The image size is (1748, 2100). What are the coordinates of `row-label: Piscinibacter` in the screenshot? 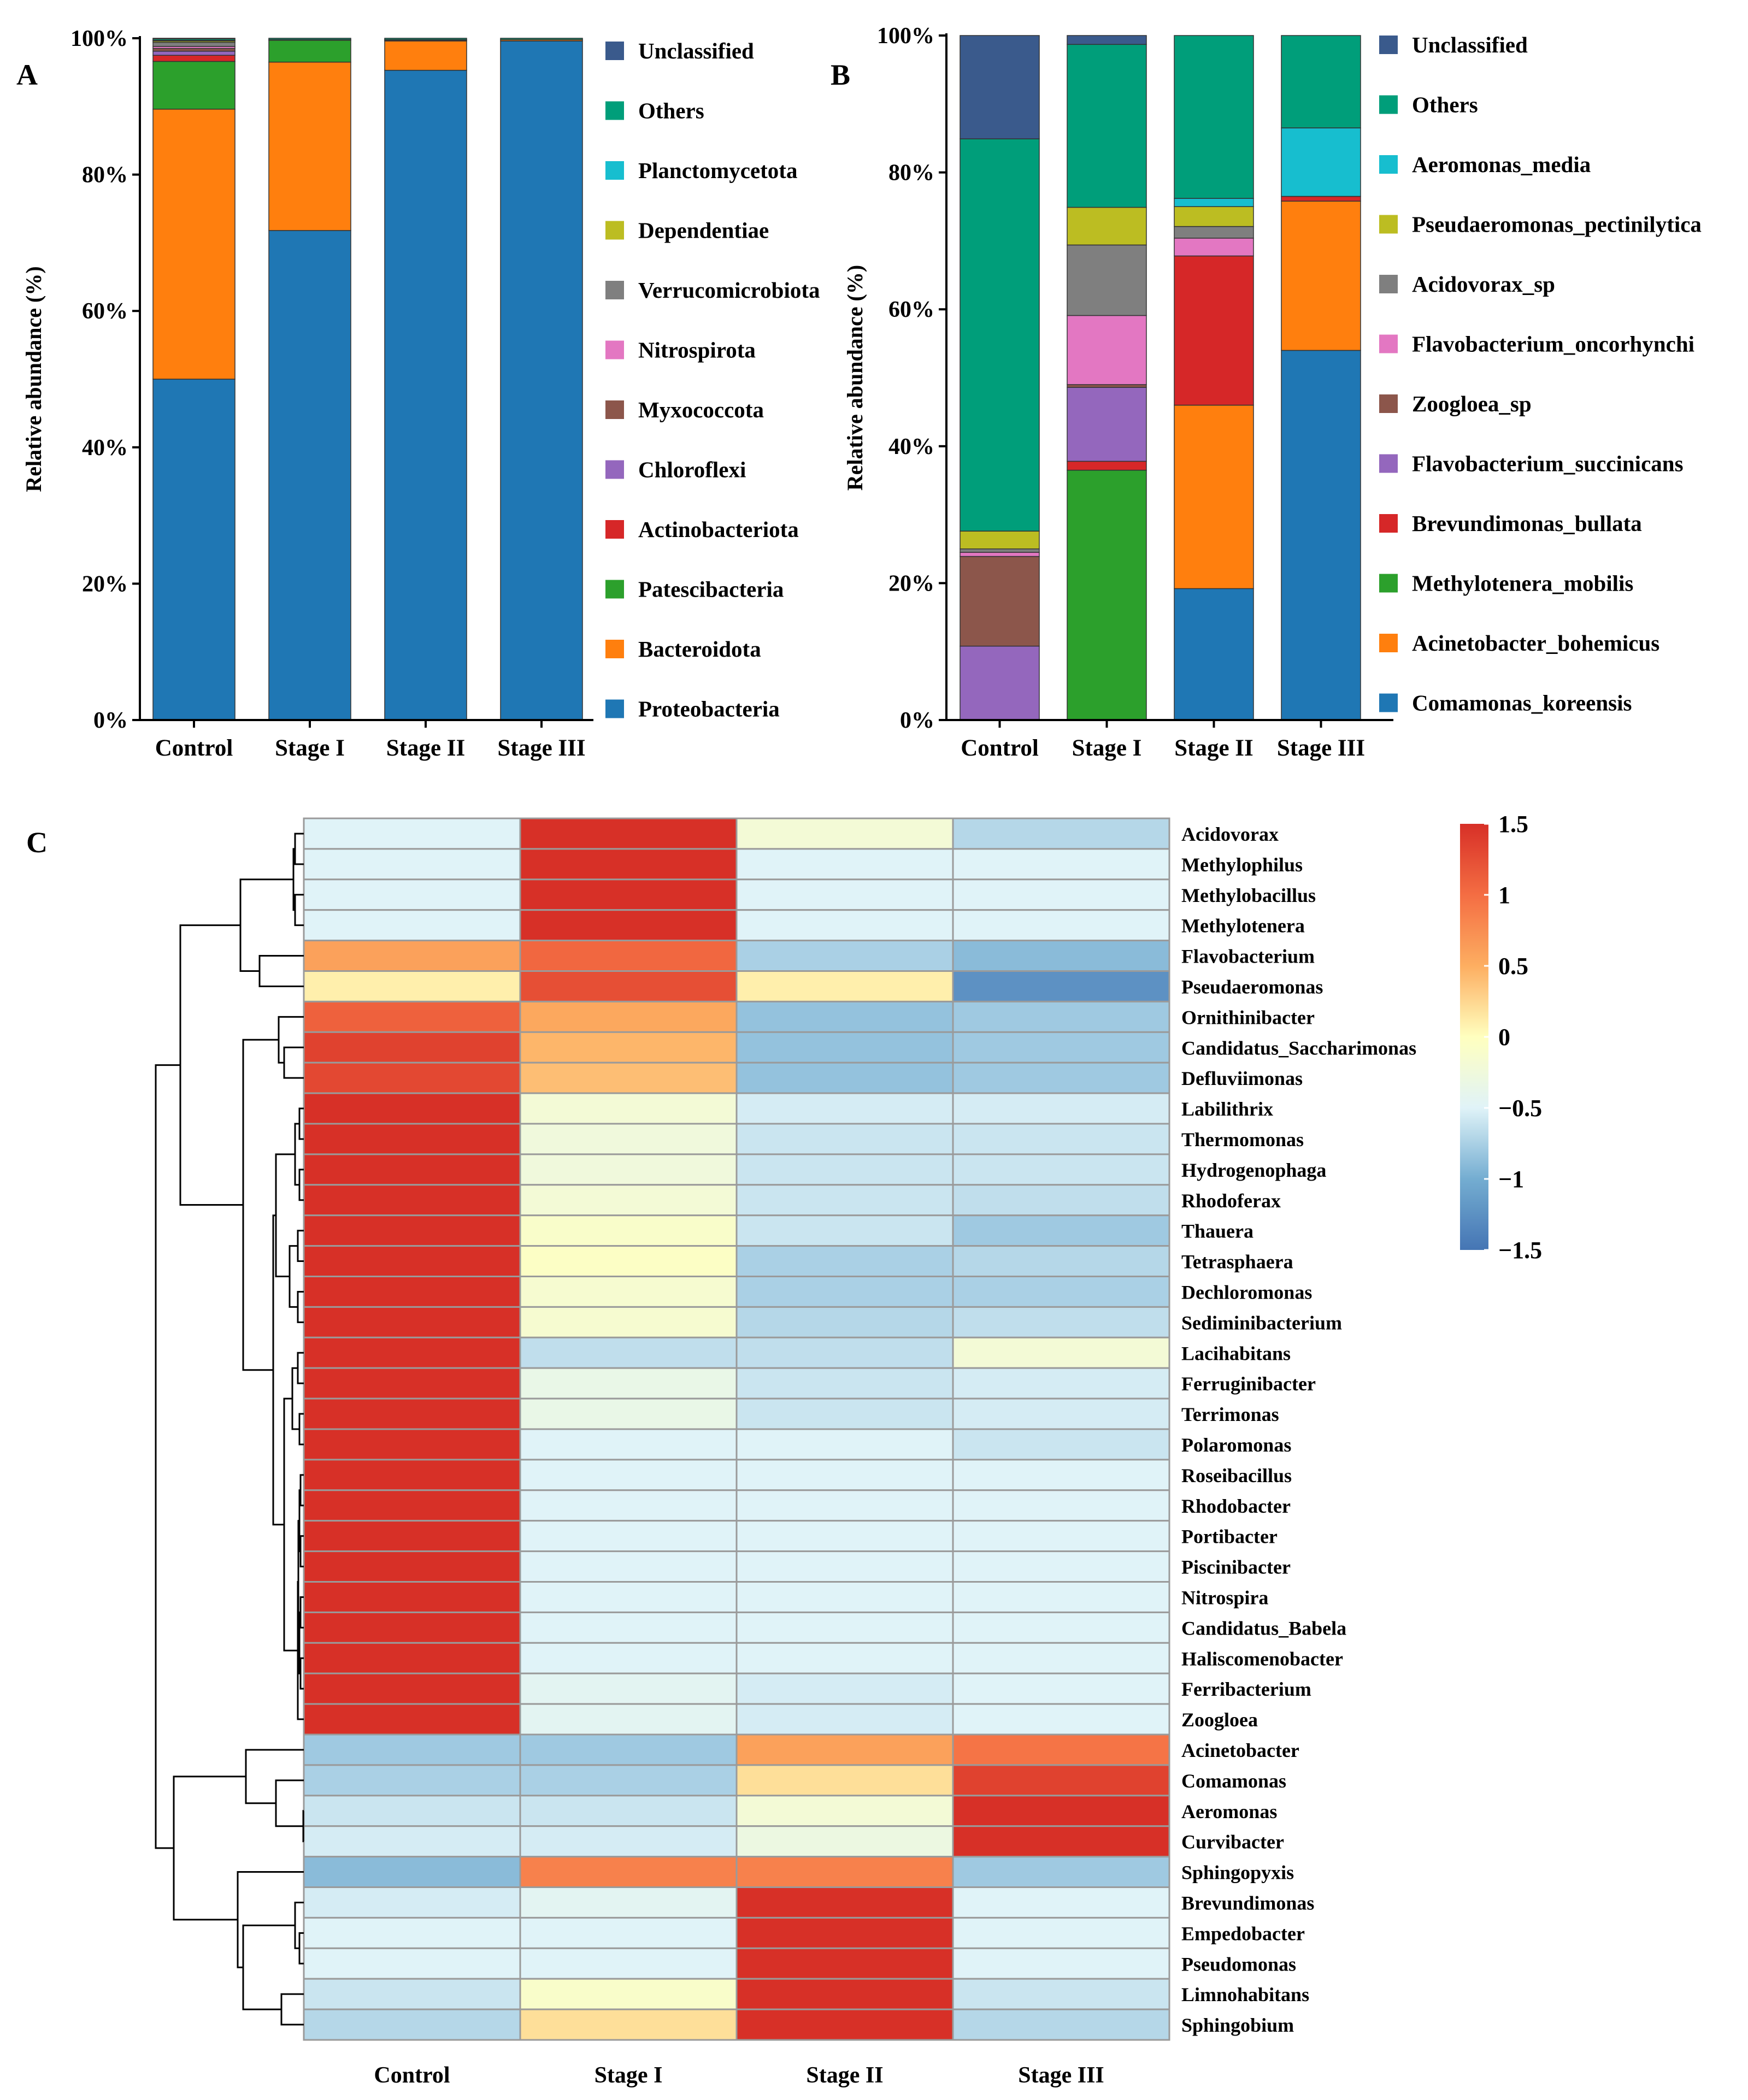 It's located at (1236, 1567).